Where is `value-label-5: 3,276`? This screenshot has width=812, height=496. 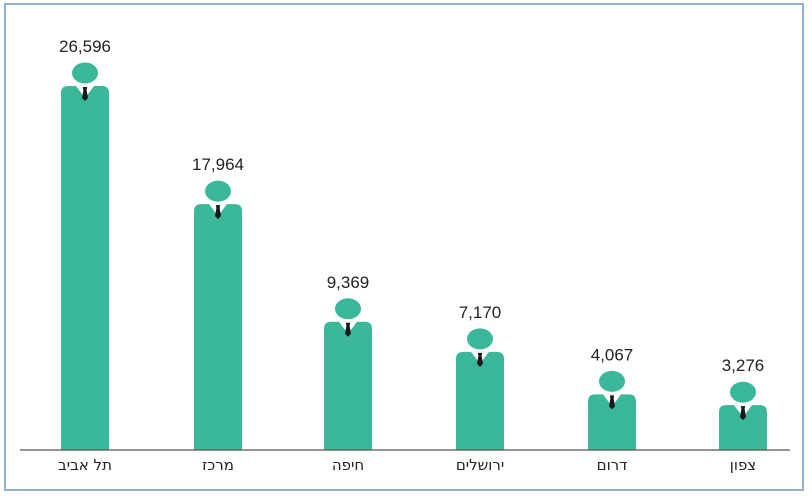
value-label-5: 3,276 is located at coordinates (743, 365).